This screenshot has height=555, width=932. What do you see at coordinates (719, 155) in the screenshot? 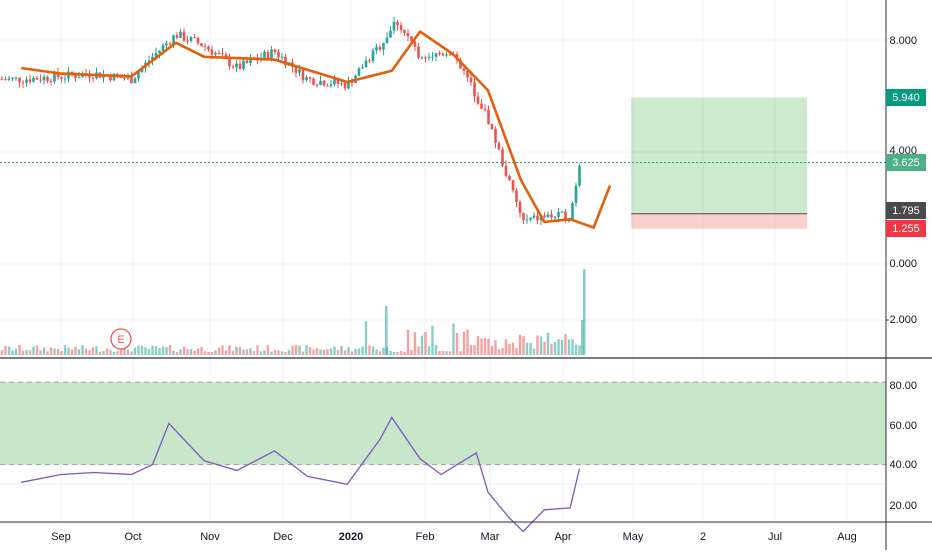
I see `position-profit-zone` at bounding box center [719, 155].